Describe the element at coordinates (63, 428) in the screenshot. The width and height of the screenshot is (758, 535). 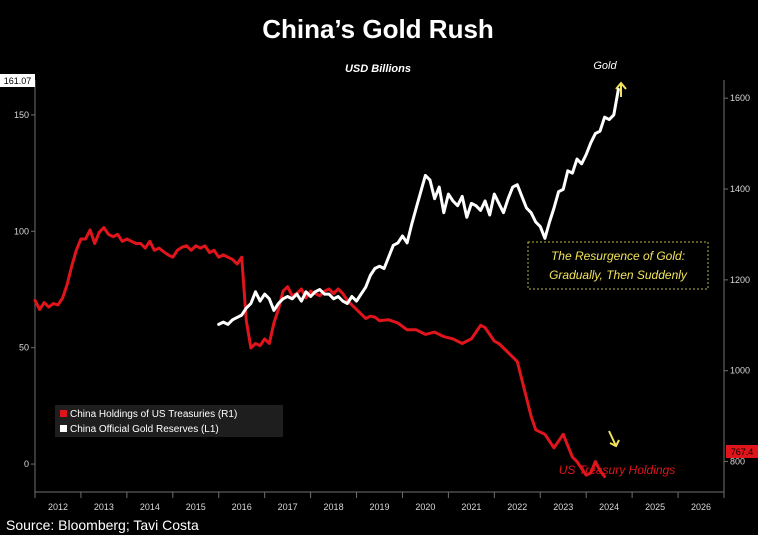
I see `legend-swatch-gold` at that location.